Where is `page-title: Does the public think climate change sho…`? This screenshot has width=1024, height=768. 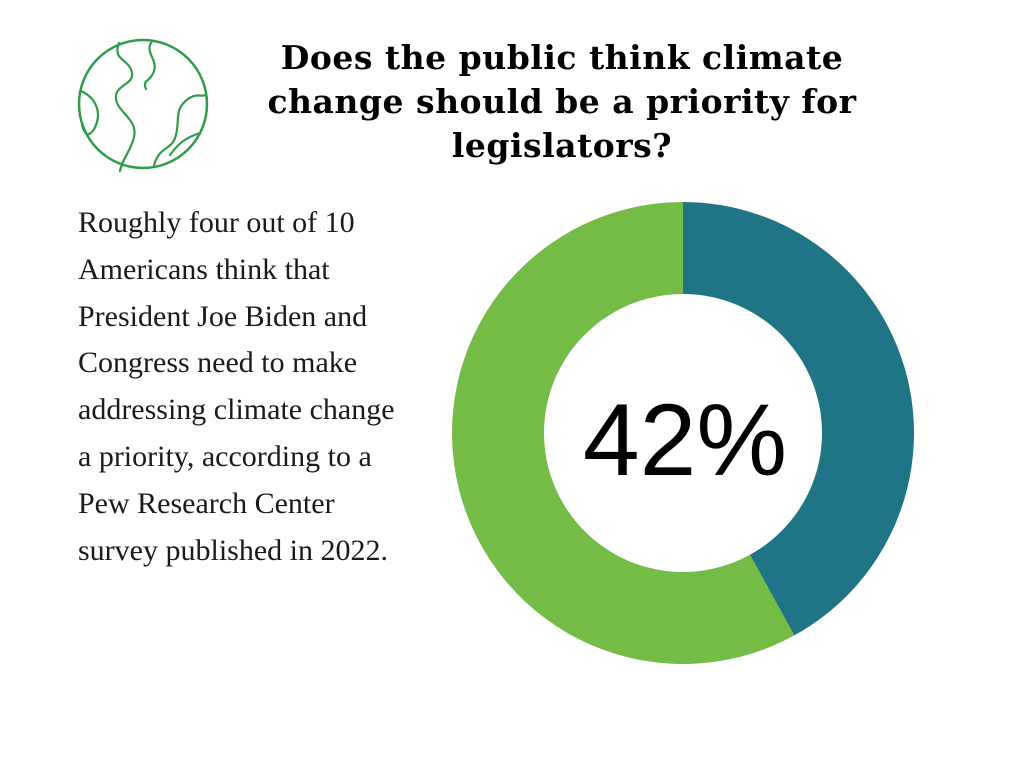
page-title: Does the public think climate change sho… is located at coordinates (562, 101).